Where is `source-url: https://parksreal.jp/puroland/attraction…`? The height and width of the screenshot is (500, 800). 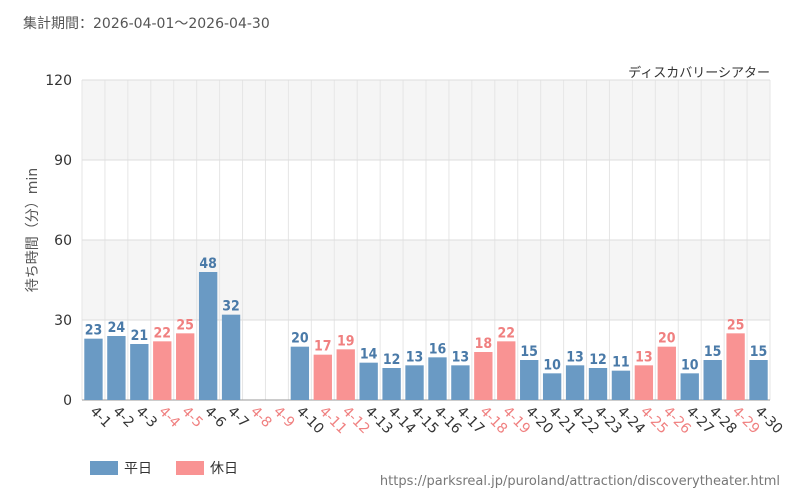 source-url: https://parksreal.jp/puroland/attraction… is located at coordinates (579, 481).